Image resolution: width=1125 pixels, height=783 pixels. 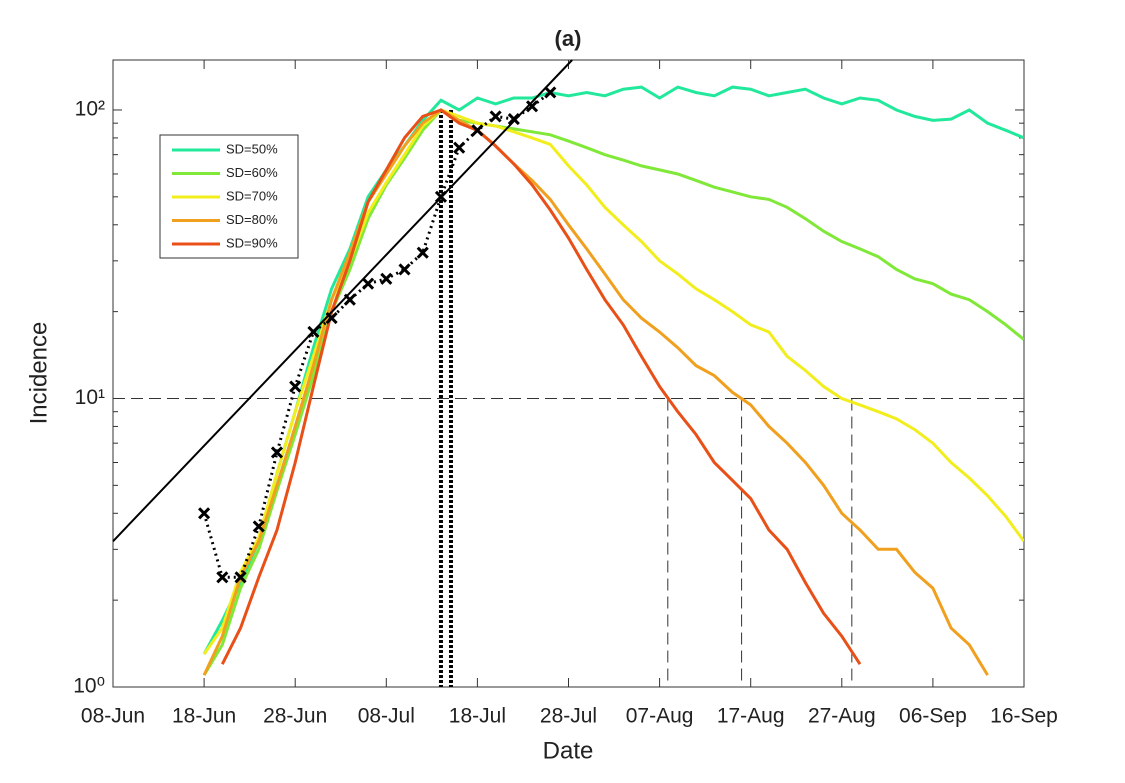 I want to click on x-axis-label: Date, so click(x=568, y=750).